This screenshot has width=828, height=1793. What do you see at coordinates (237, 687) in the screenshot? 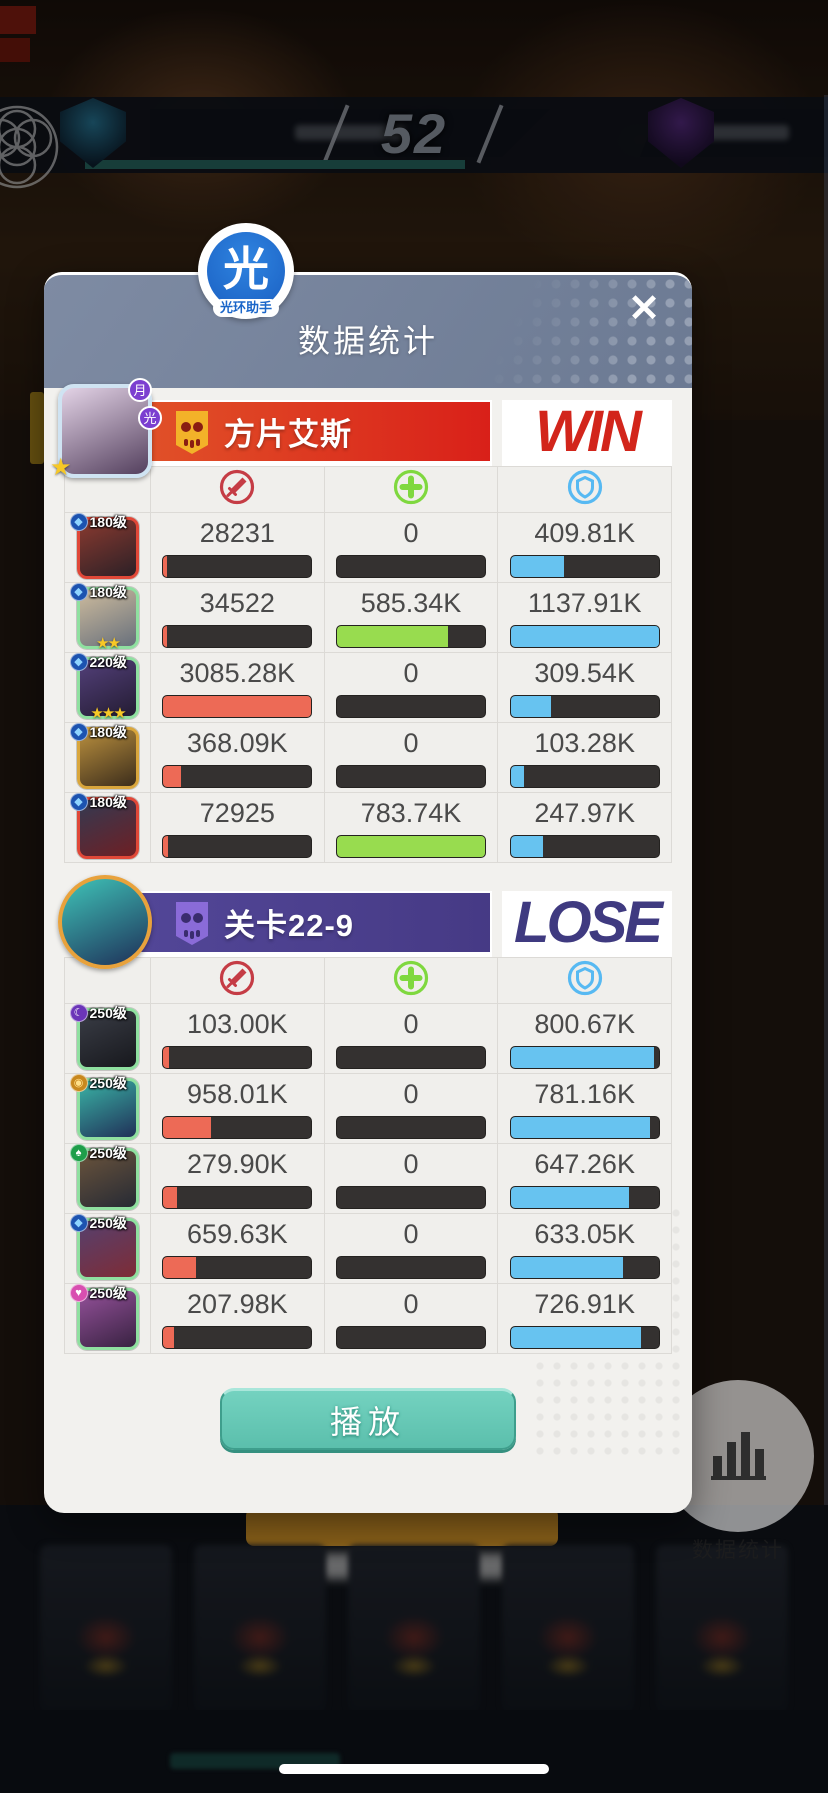
I see `damage-cell: 3085.28K` at bounding box center [237, 687].